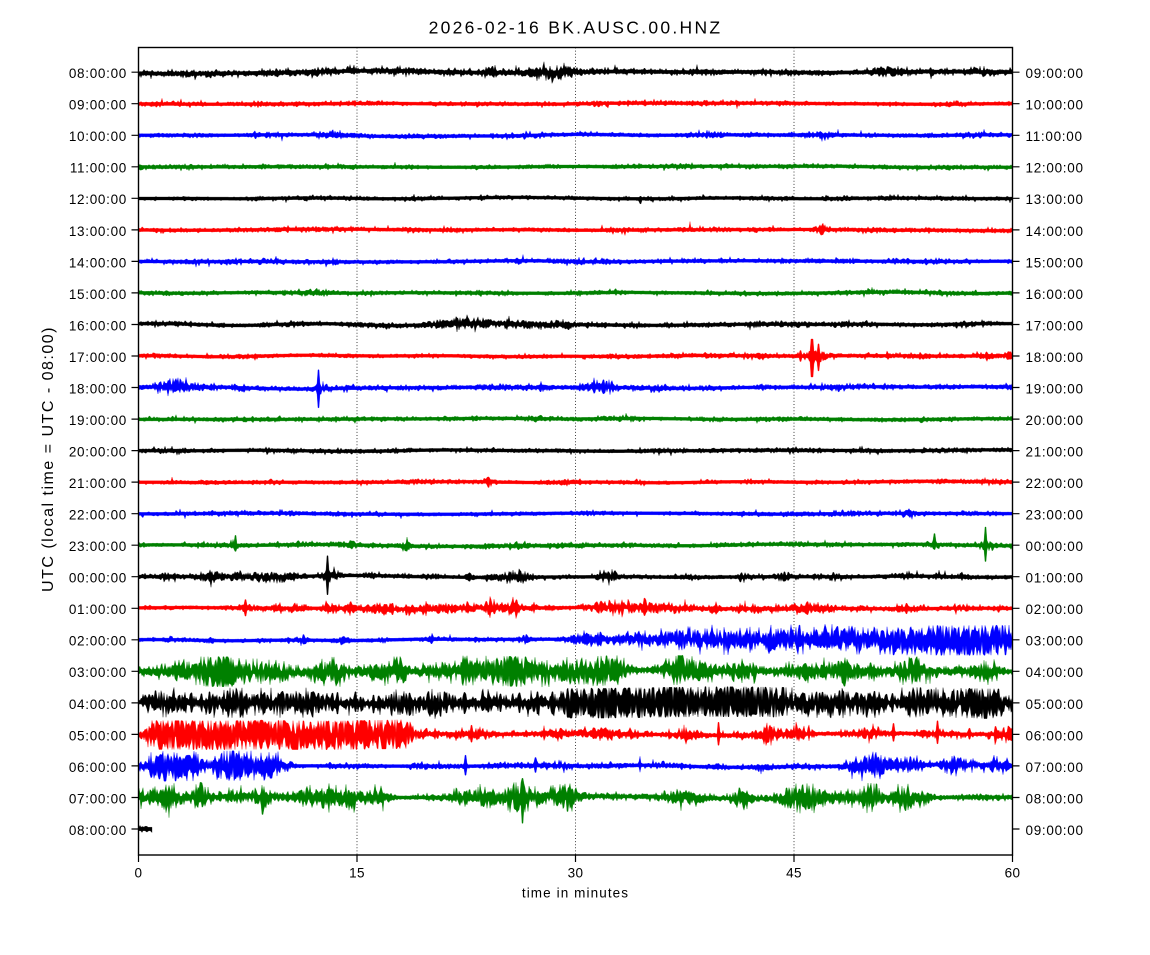 This screenshot has width=1150, height=955. I want to click on svg-text: 2026-02-16 BK.AUSC.00.HNZ, so click(576, 28).